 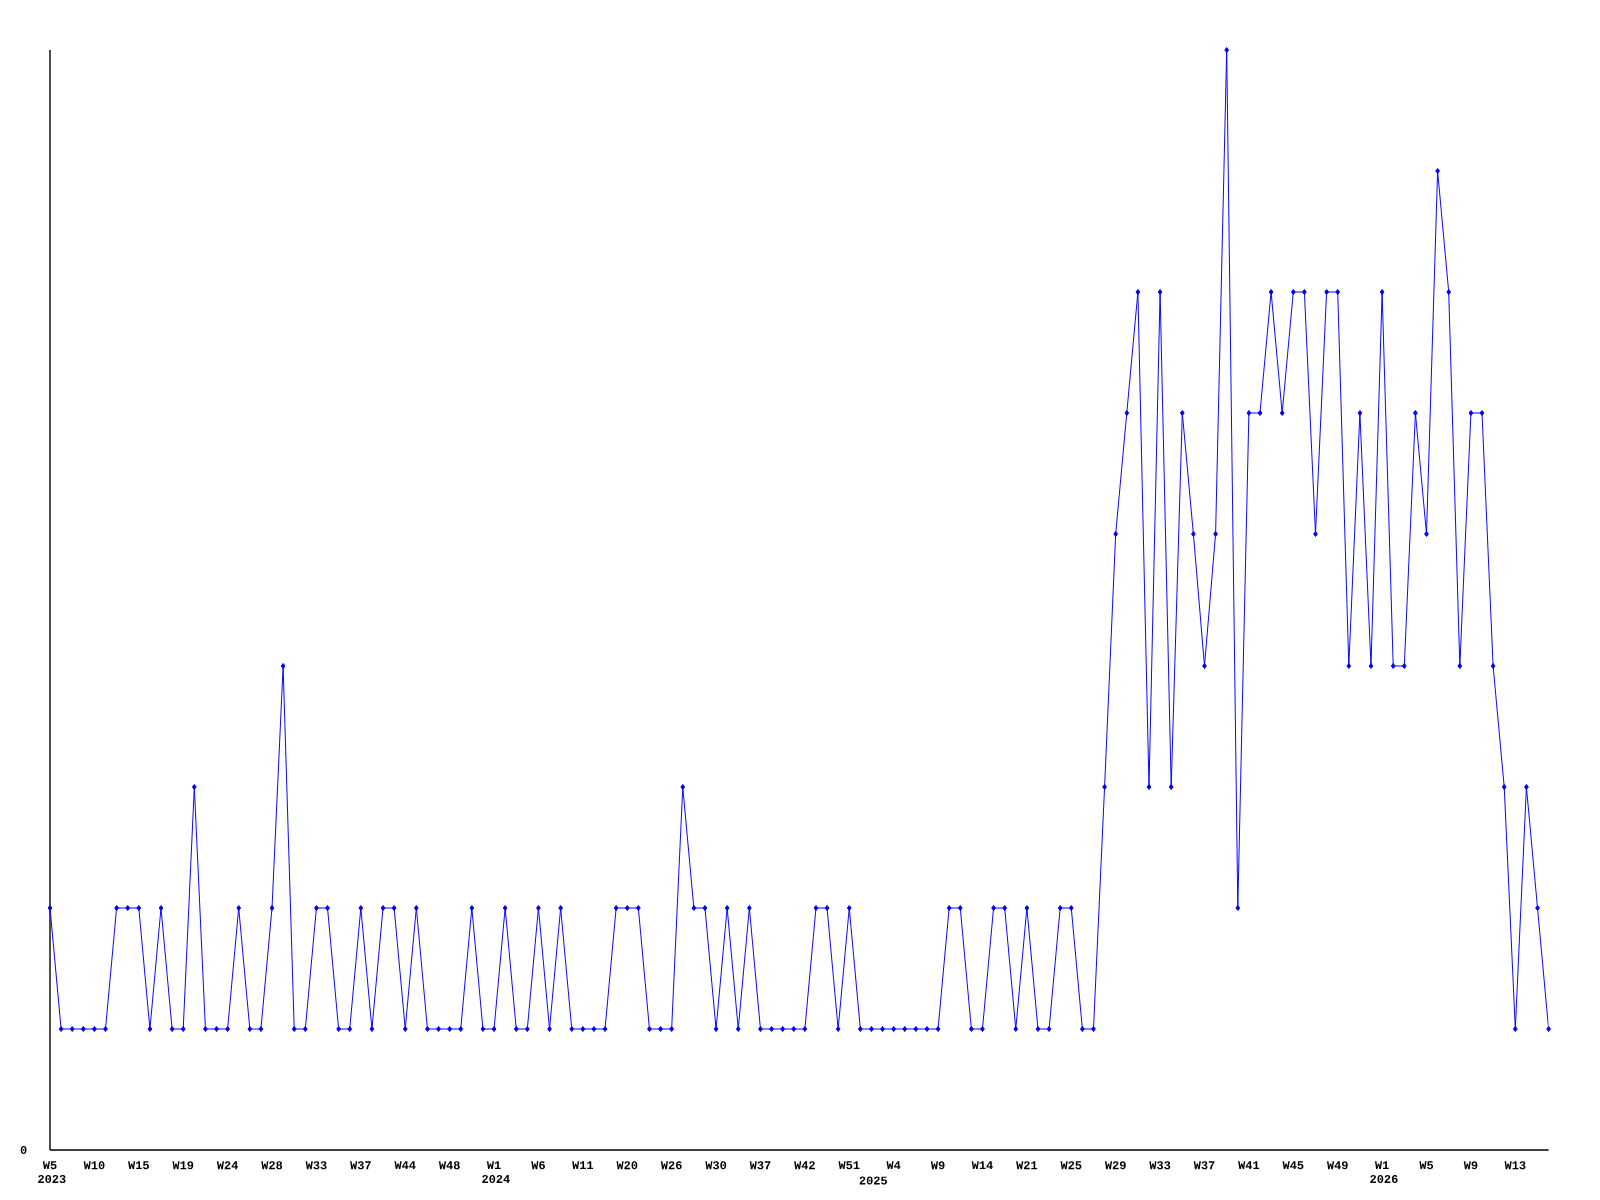 I want to click on x-tick-label: W5 2023, so click(x=52, y=1172).